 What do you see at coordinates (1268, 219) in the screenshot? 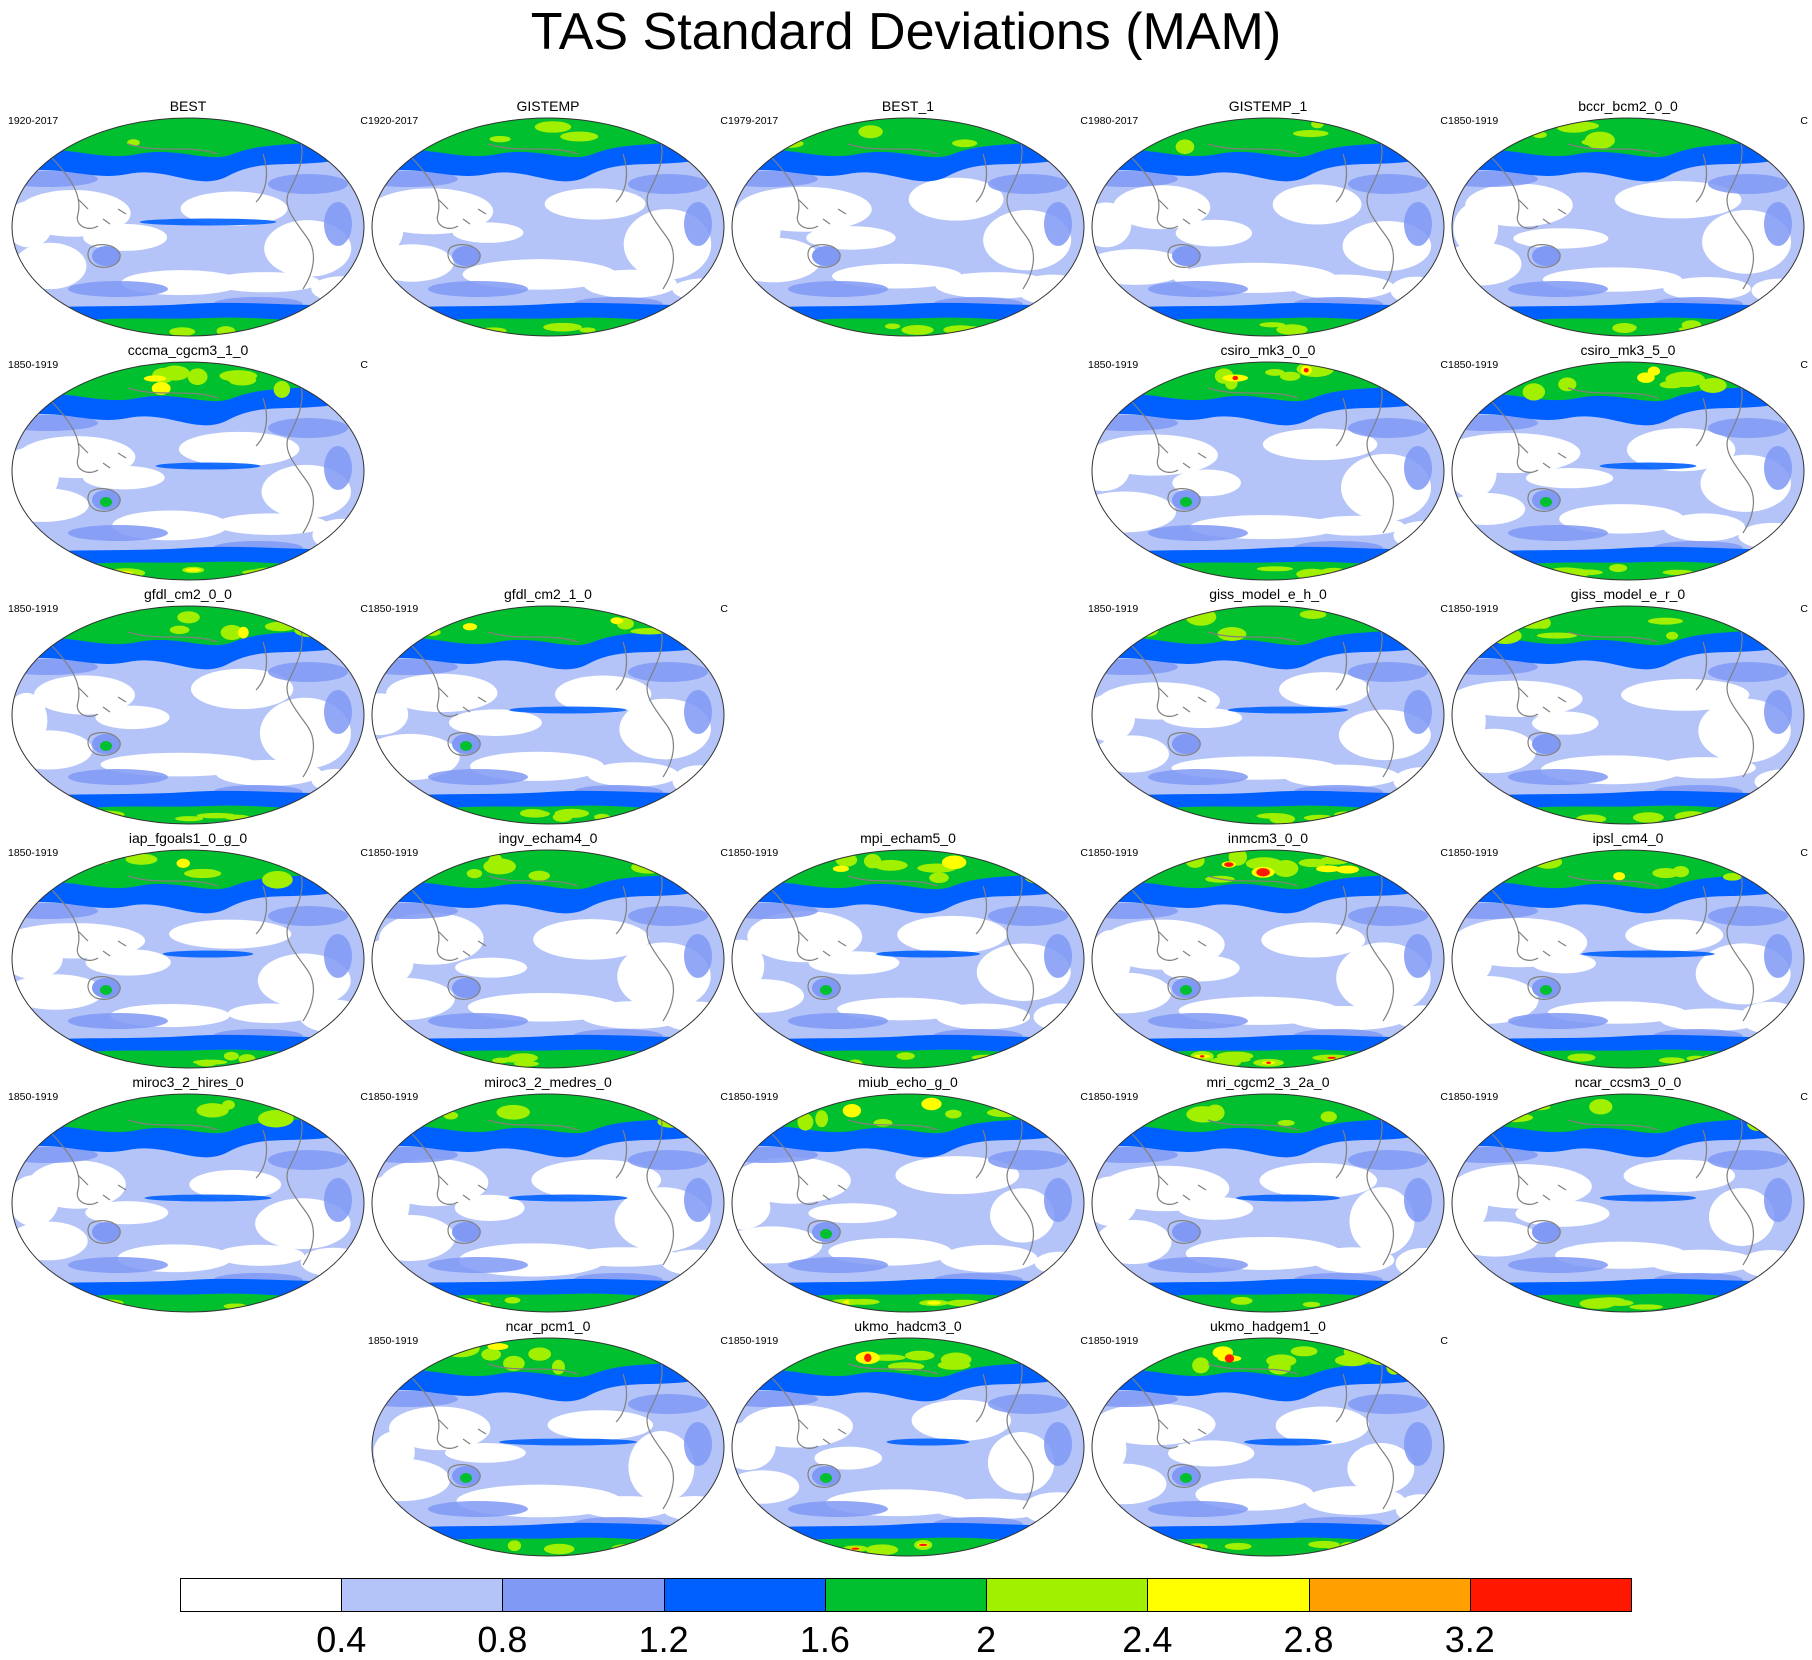
I see `map-panel: GISTEMP_1 1980-2017 C` at bounding box center [1268, 219].